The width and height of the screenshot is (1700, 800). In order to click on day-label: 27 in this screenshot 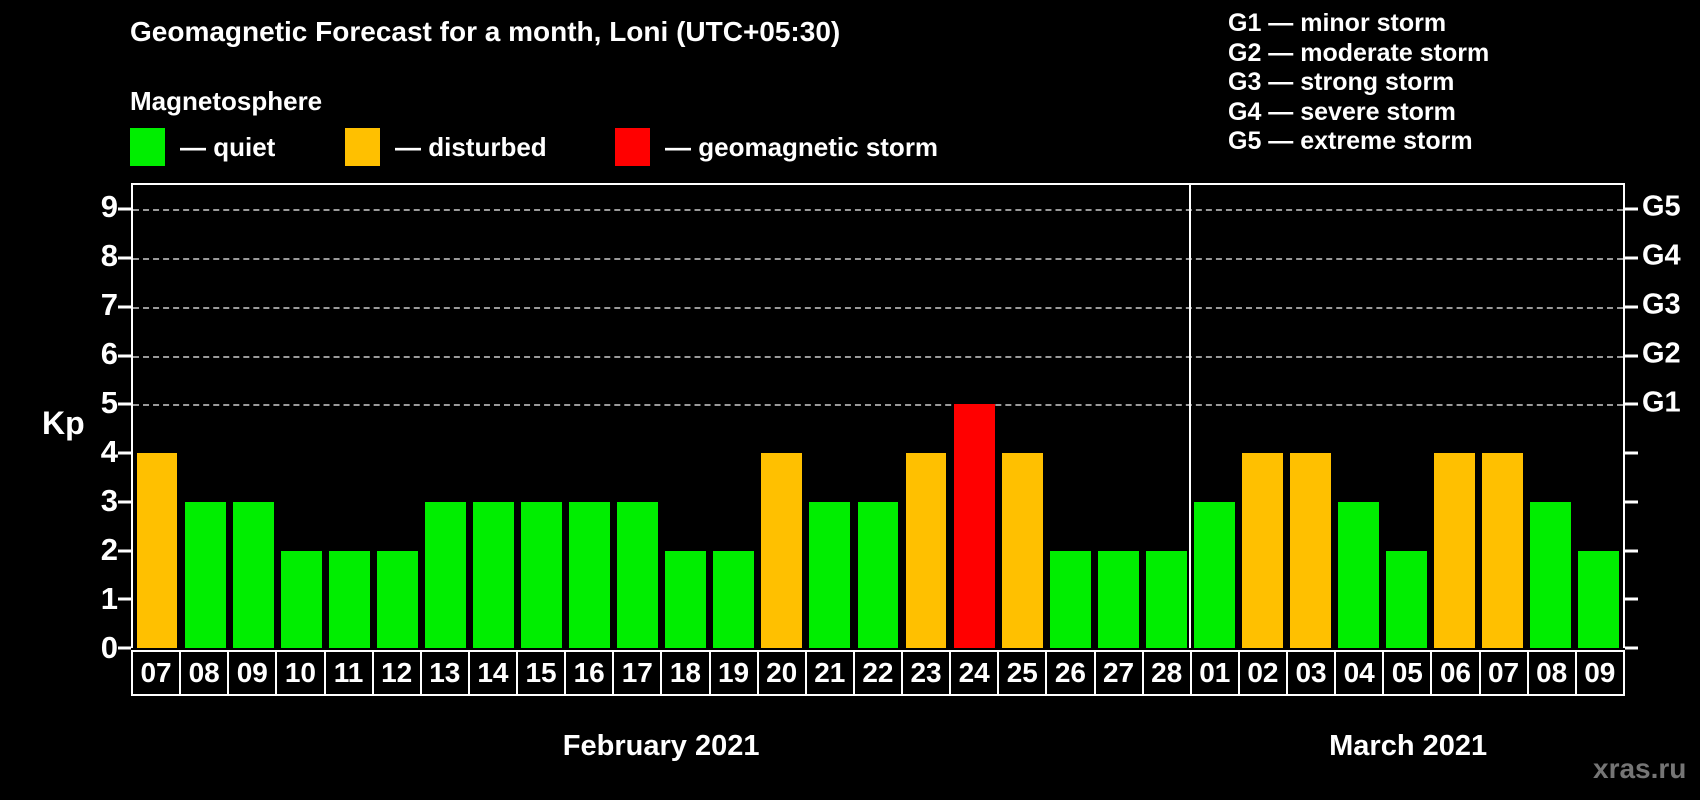, I will do `click(1118, 673)`.